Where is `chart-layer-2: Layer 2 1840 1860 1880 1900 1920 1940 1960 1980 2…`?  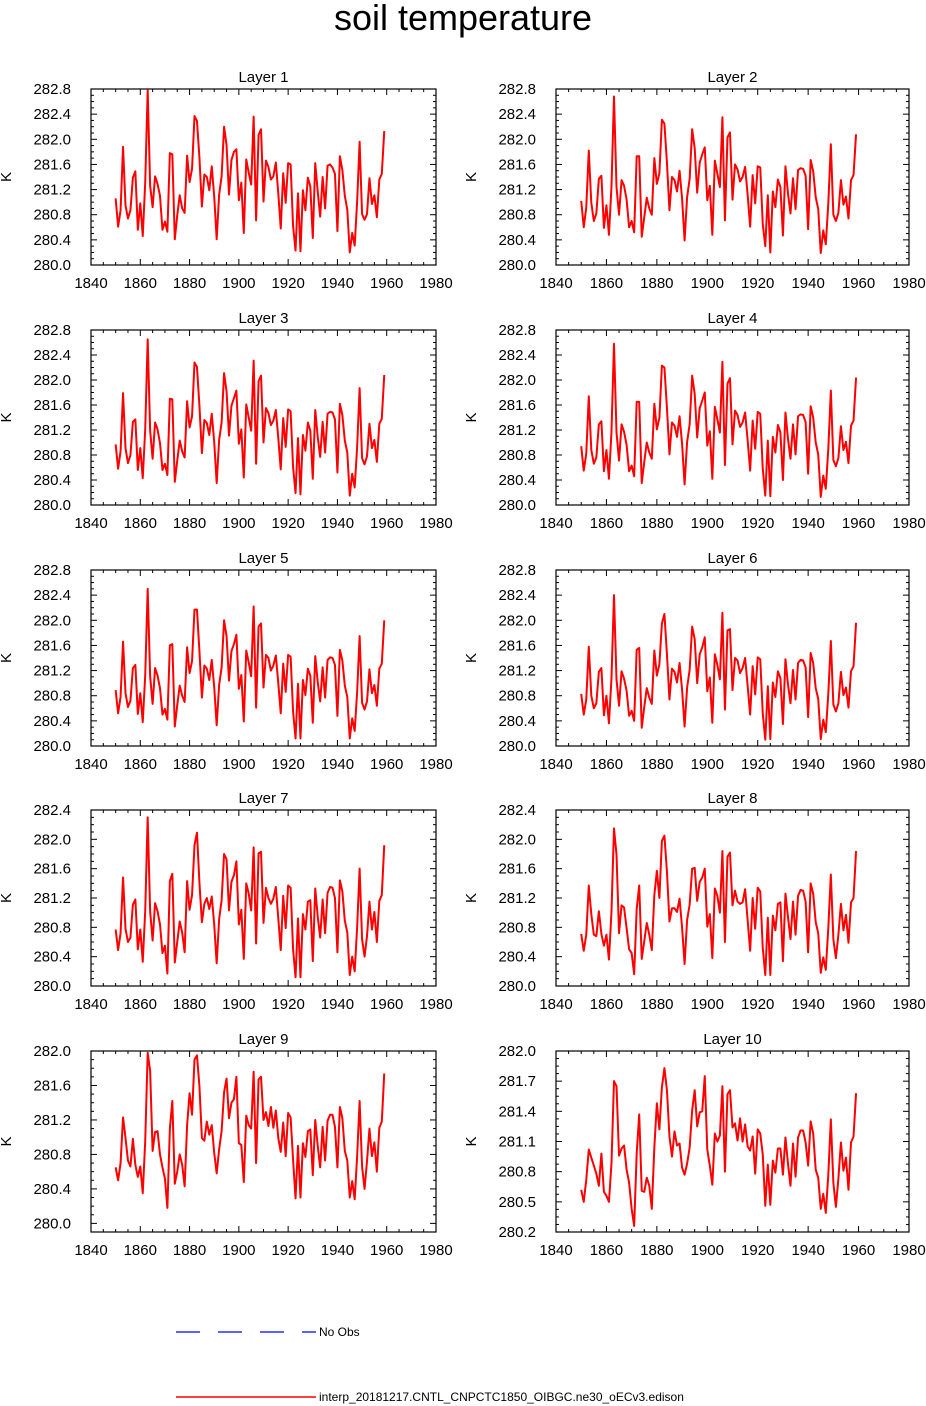 chart-layer-2: Layer 2 1840 1860 1880 1900 1920 1940 1960 1980 2… is located at coordinates (694, 180).